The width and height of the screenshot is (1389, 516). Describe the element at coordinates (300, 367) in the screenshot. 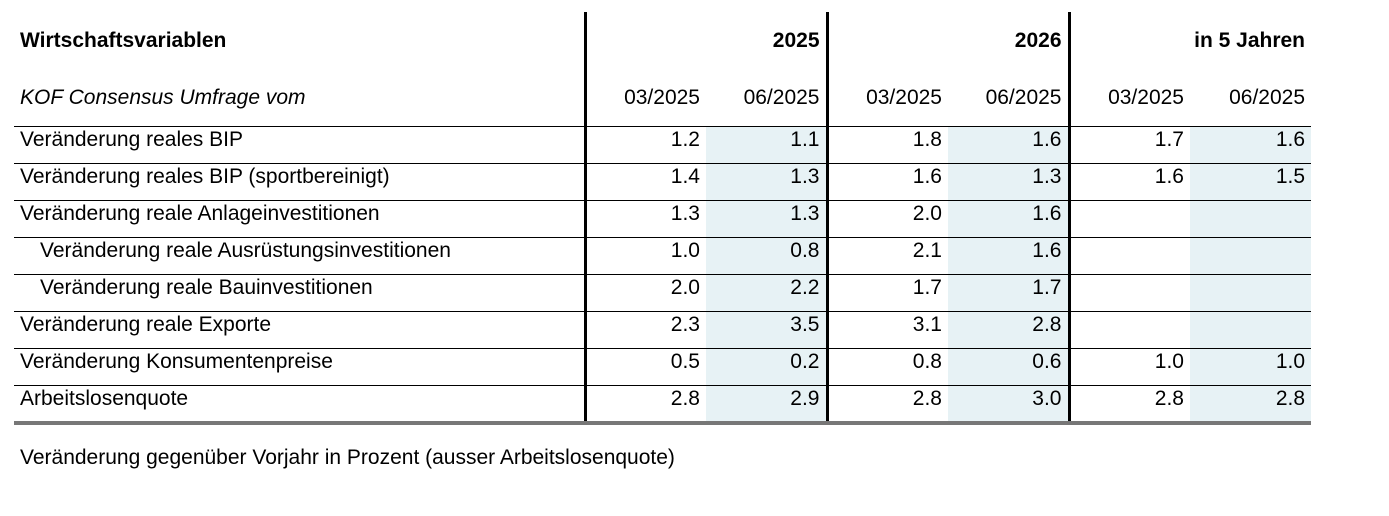

I see `row-label: Veränderung Konsumentenpreise` at that location.